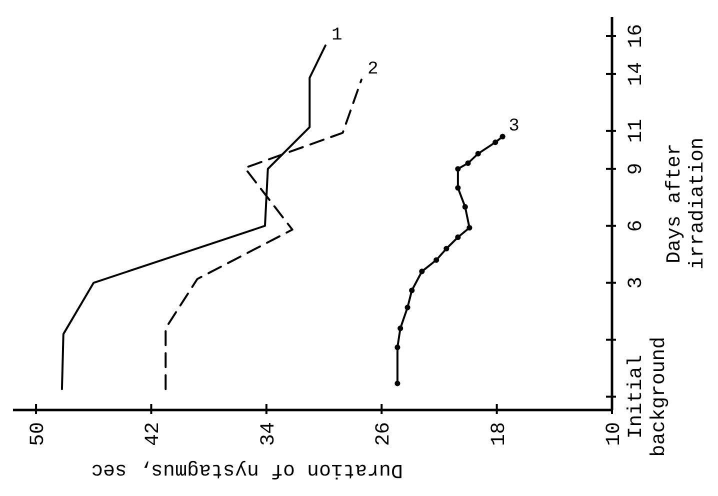 This screenshot has height=496, width=718. What do you see at coordinates (499, 434) in the screenshot?
I see `x-tick-label: 18` at bounding box center [499, 434].